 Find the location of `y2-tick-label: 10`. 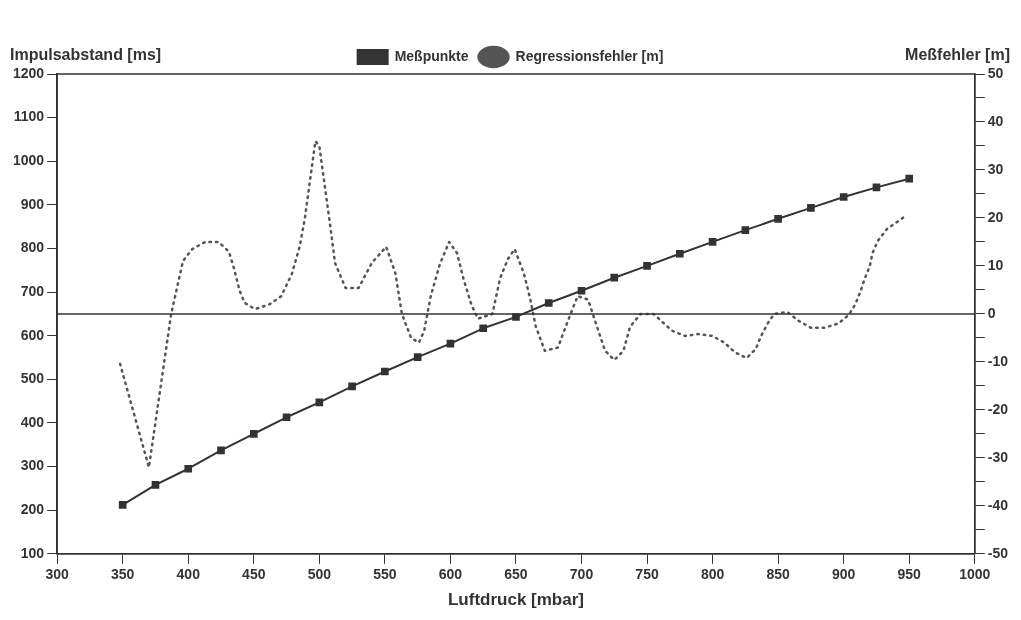

y2-tick-label: 10 is located at coordinates (995, 264).